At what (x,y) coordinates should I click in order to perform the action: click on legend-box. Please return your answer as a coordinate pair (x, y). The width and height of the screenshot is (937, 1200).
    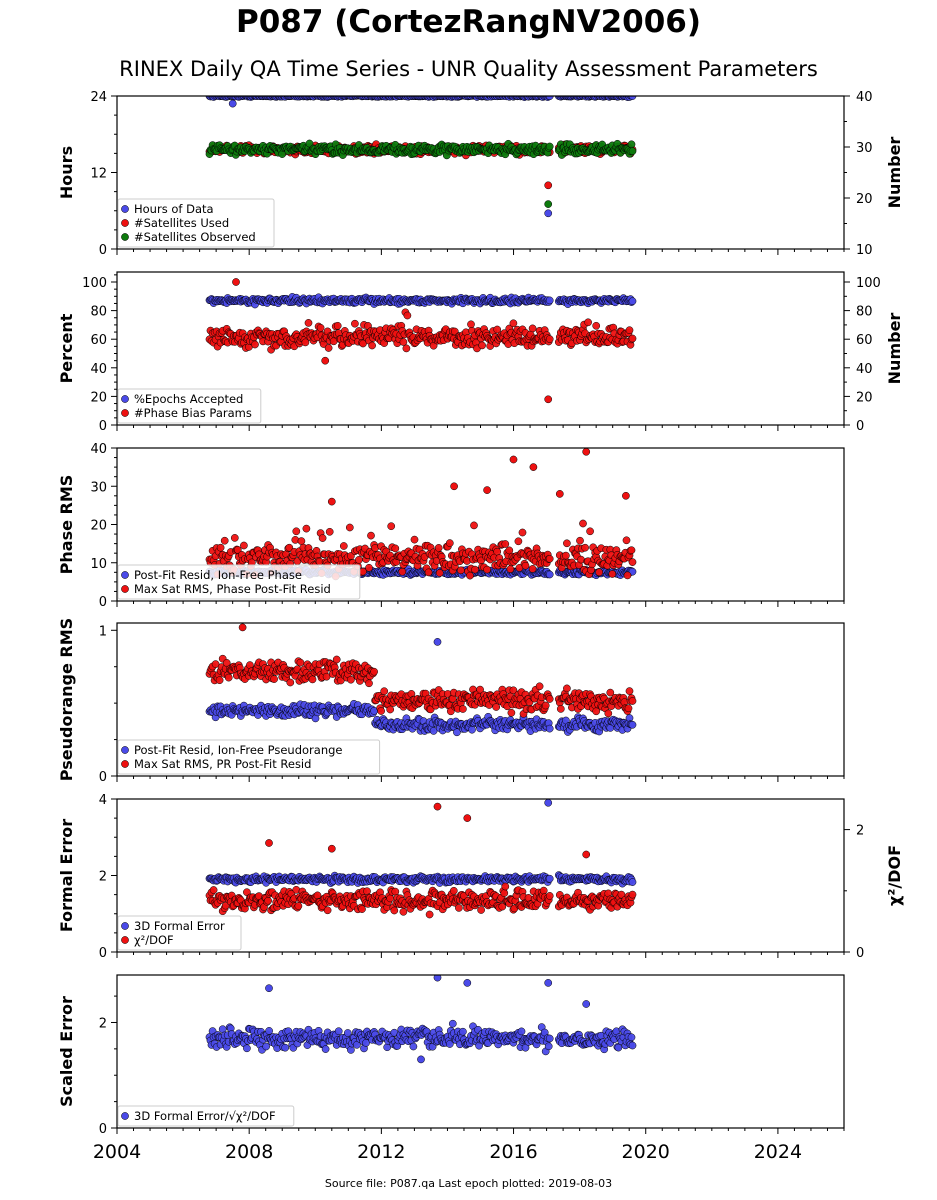
    Looking at the image, I should click on (249, 757).